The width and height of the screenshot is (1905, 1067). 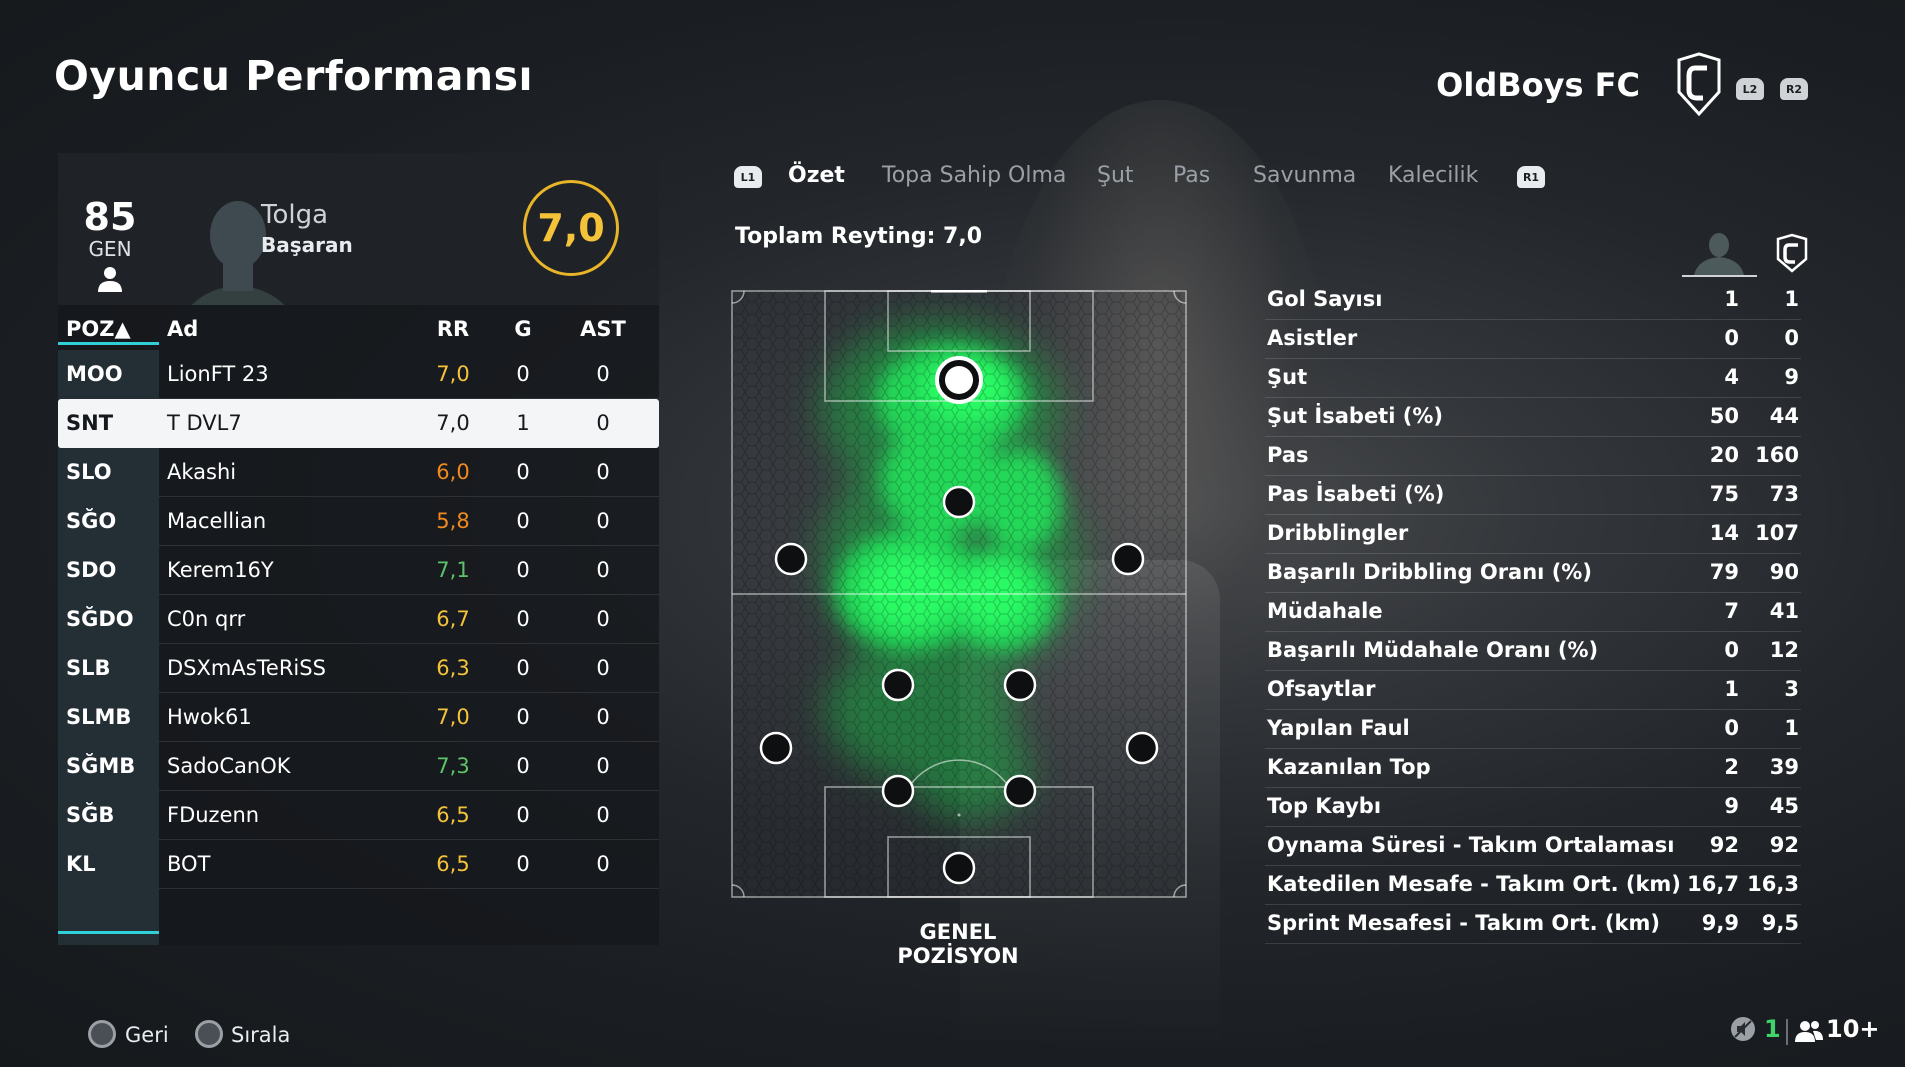 I want to click on player-position: SNT, so click(x=90, y=423).